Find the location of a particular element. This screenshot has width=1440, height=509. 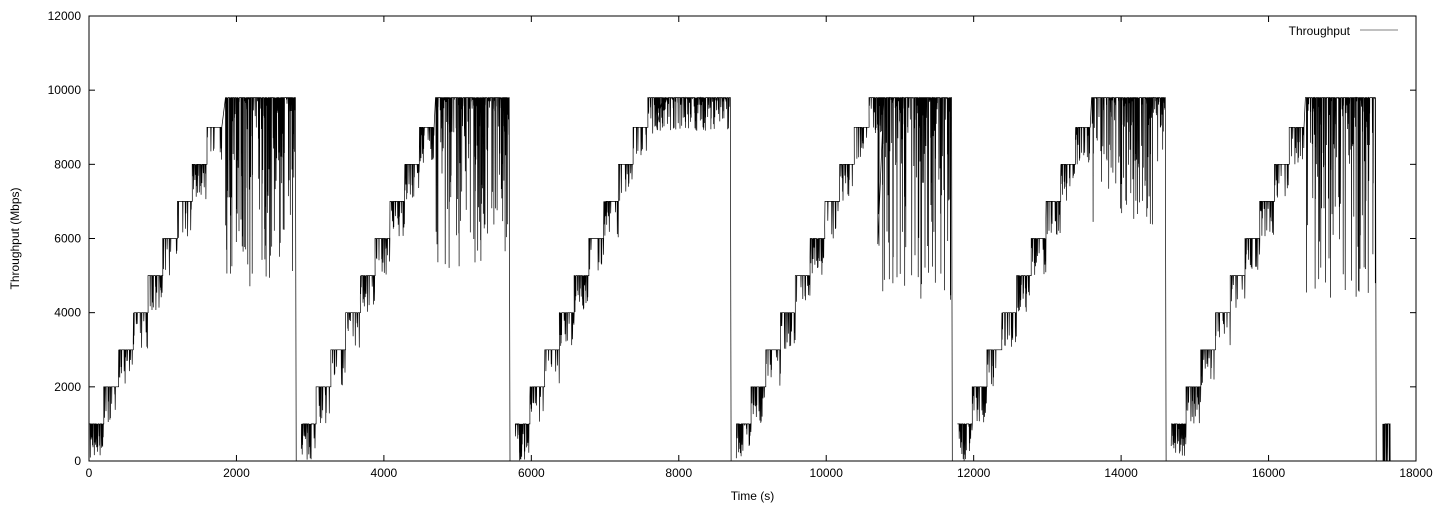

y-tick-label: 6000 is located at coordinates (67, 239).